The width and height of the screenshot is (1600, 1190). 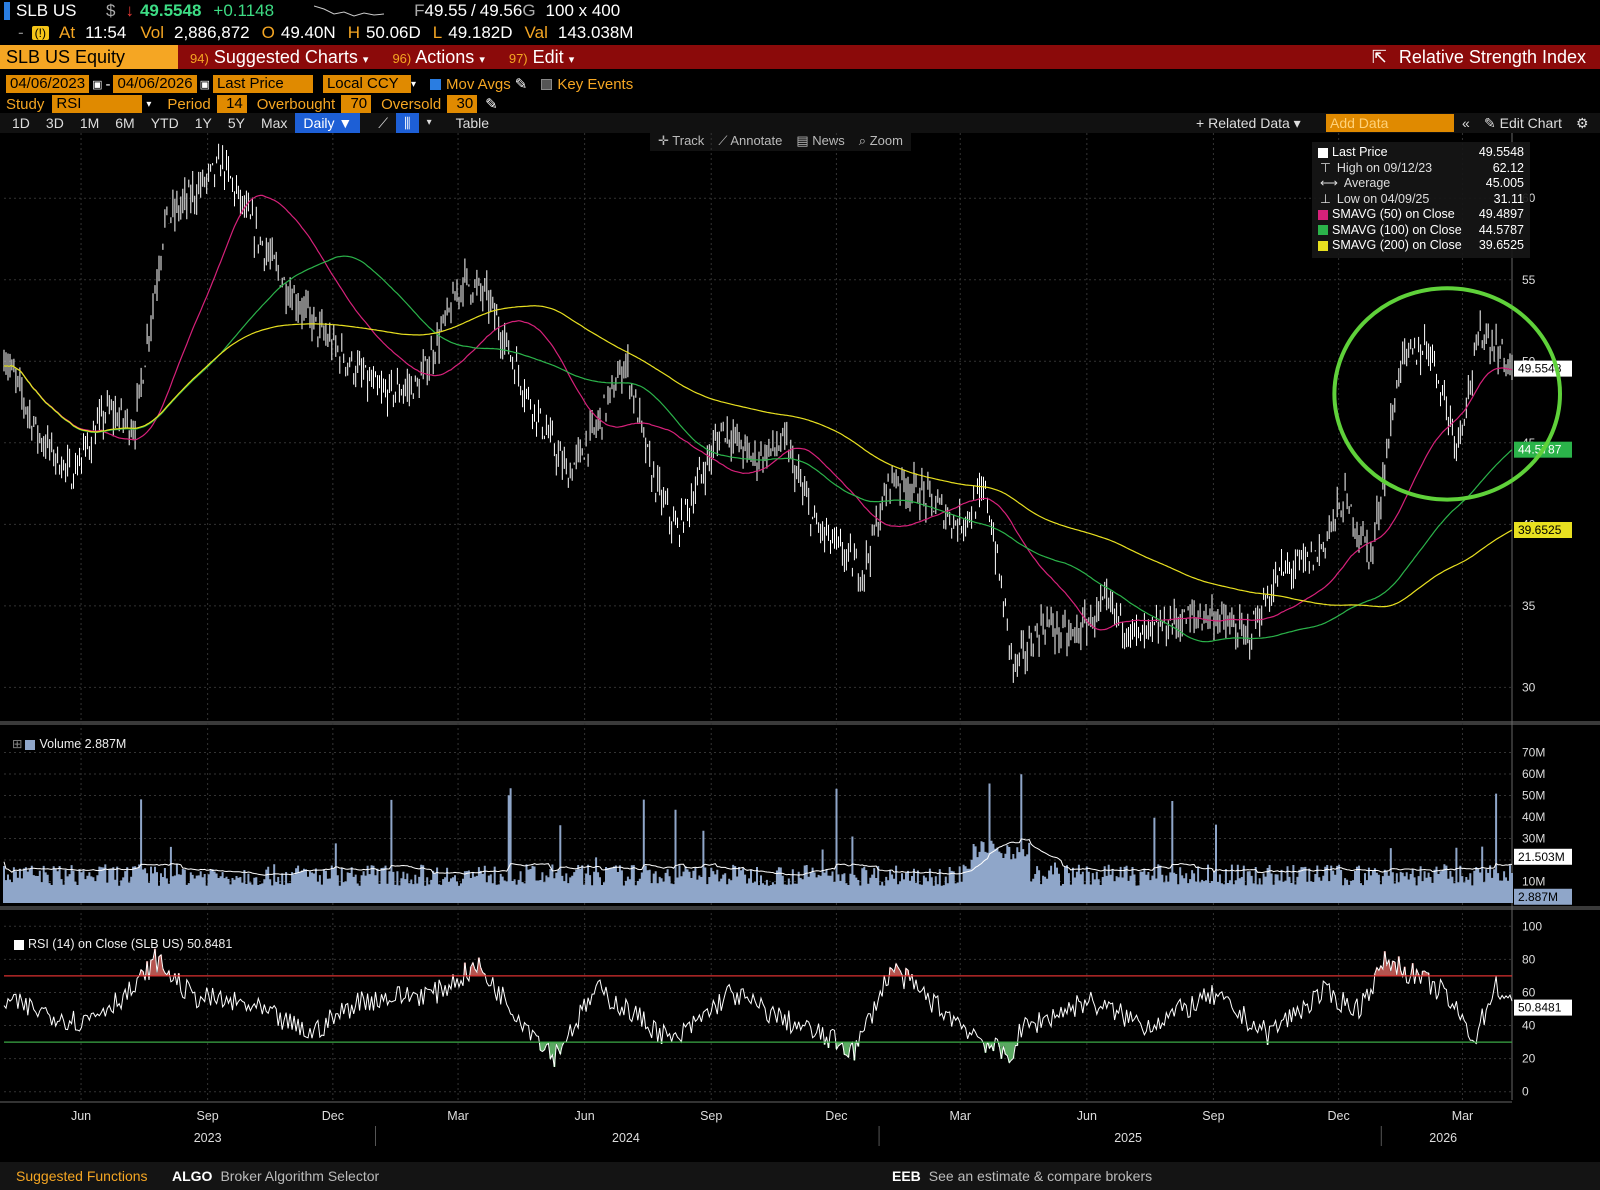 I want to click on key-events-label: Key Events, so click(x=595, y=84).